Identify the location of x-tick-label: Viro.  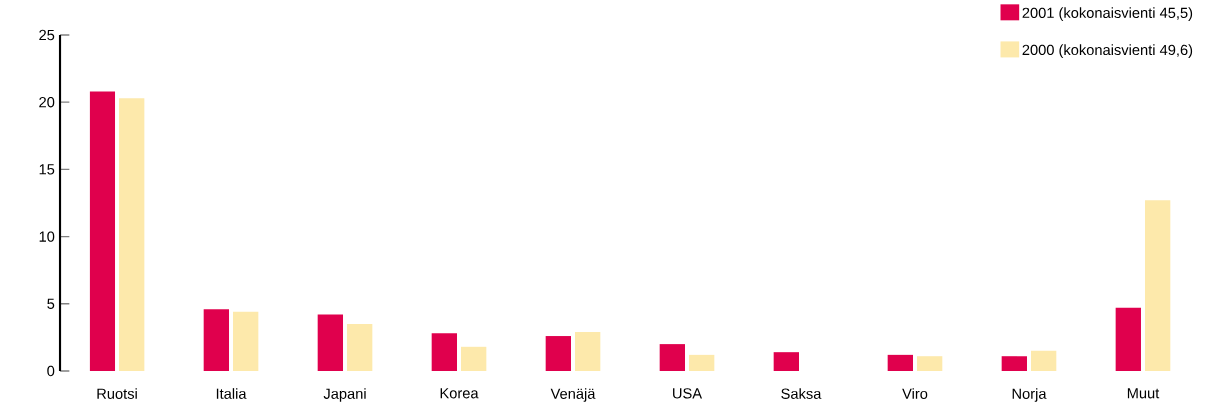
(915, 393).